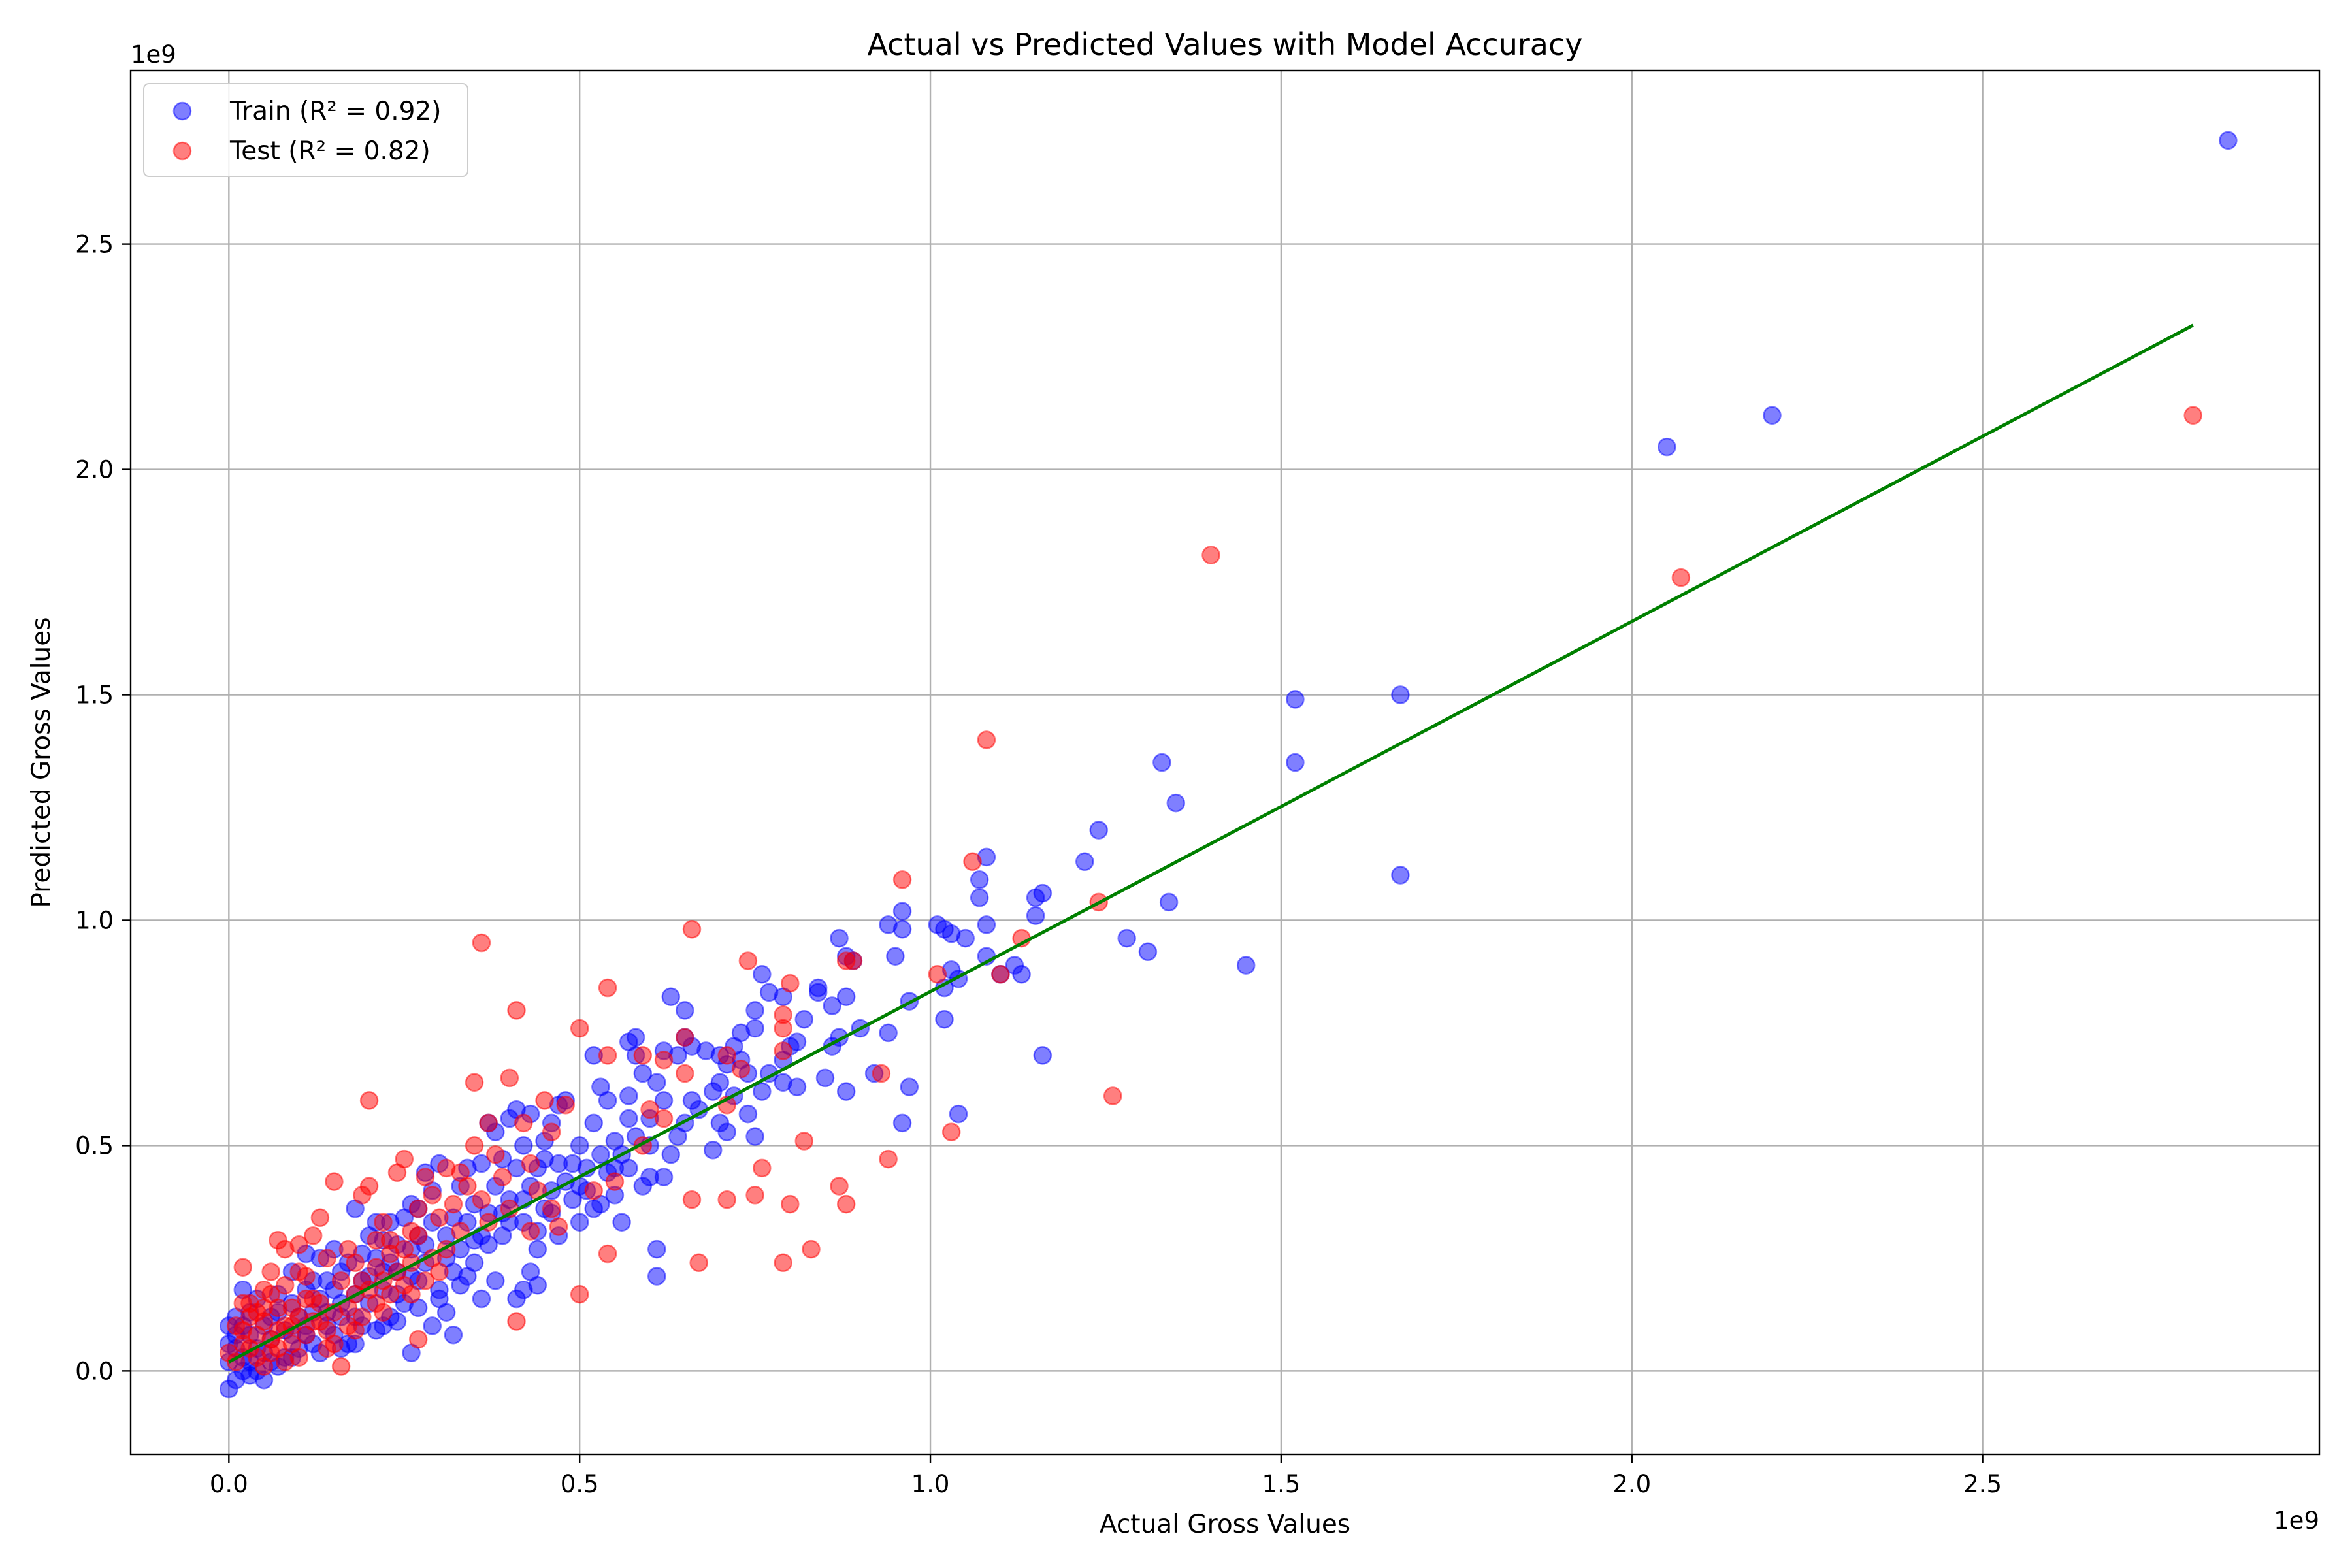  Describe the element at coordinates (1631, 1484) in the screenshot. I see `x-tick-label: 2.0` at that location.